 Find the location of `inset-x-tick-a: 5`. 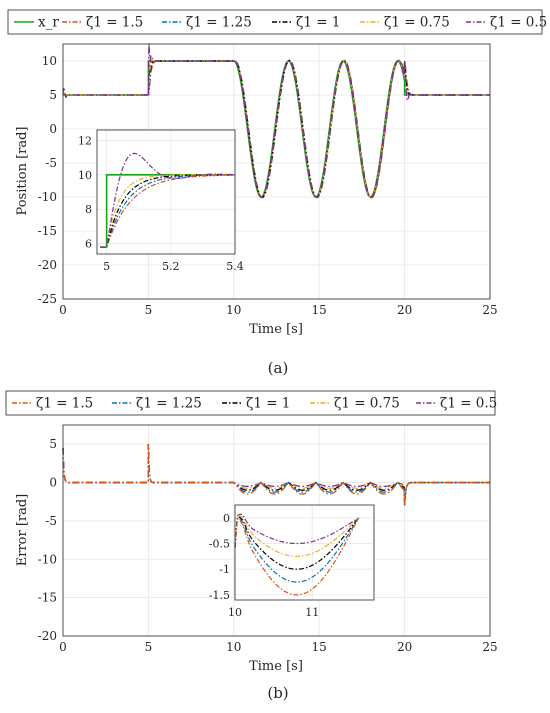

inset-x-tick-a: 5 is located at coordinates (106, 266).